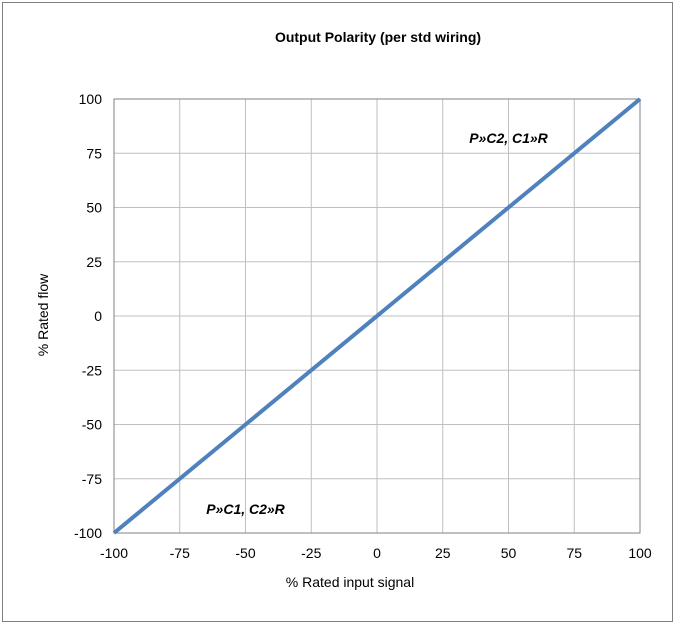  I want to click on x-tick-label: 0, so click(377, 553).